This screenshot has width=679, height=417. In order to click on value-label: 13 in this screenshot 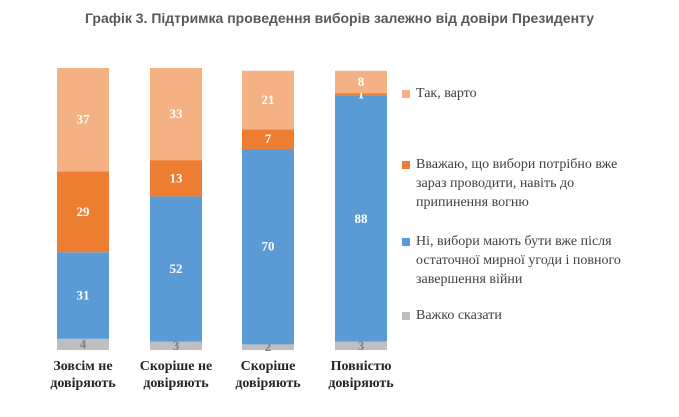, I will do `click(177, 177)`.